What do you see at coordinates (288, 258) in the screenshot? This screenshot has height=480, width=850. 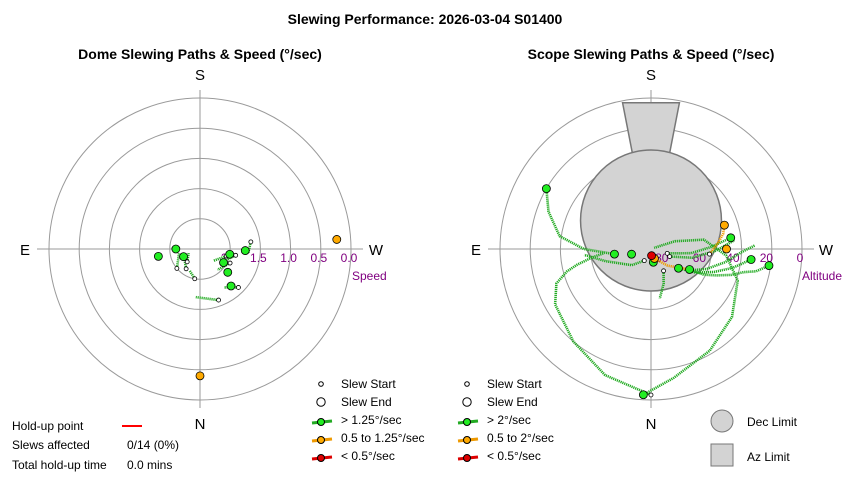 I see `dome-radial-tick-label: 1.0` at bounding box center [288, 258].